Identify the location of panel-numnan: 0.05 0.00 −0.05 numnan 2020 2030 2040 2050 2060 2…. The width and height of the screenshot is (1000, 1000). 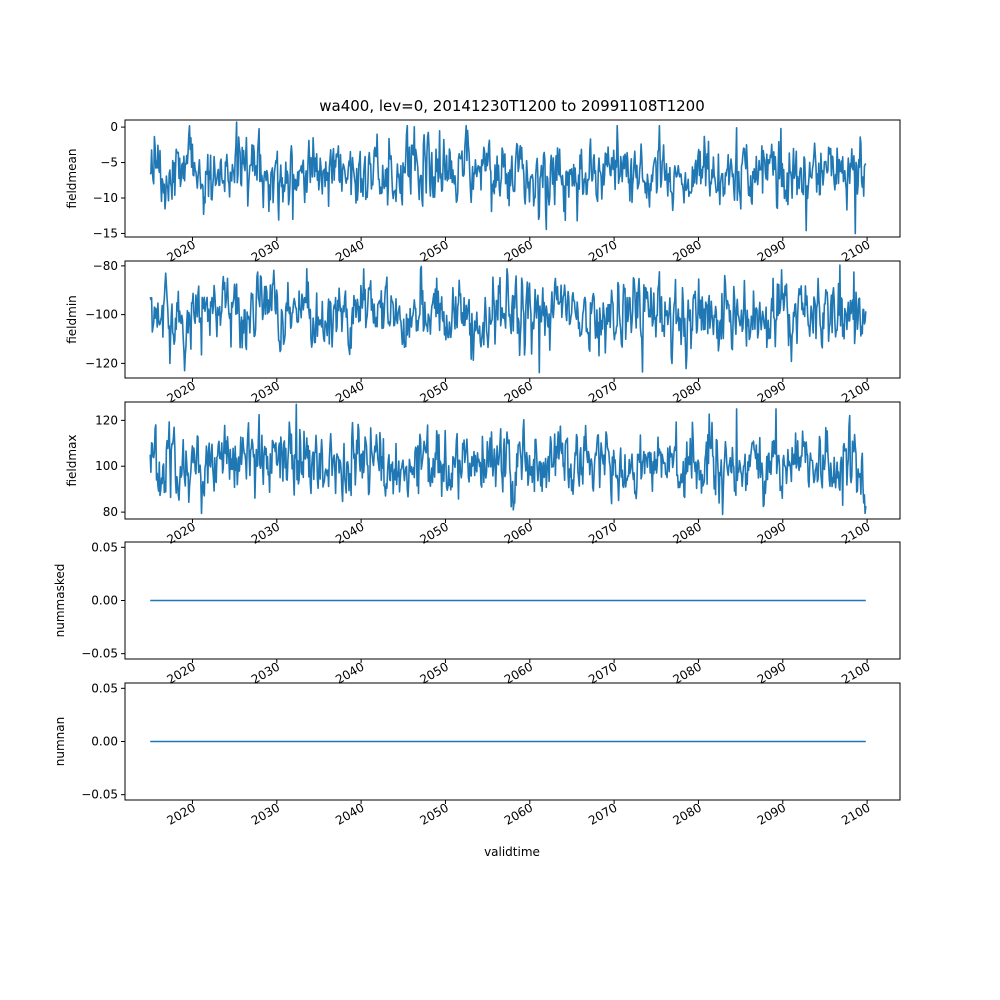
(477, 754).